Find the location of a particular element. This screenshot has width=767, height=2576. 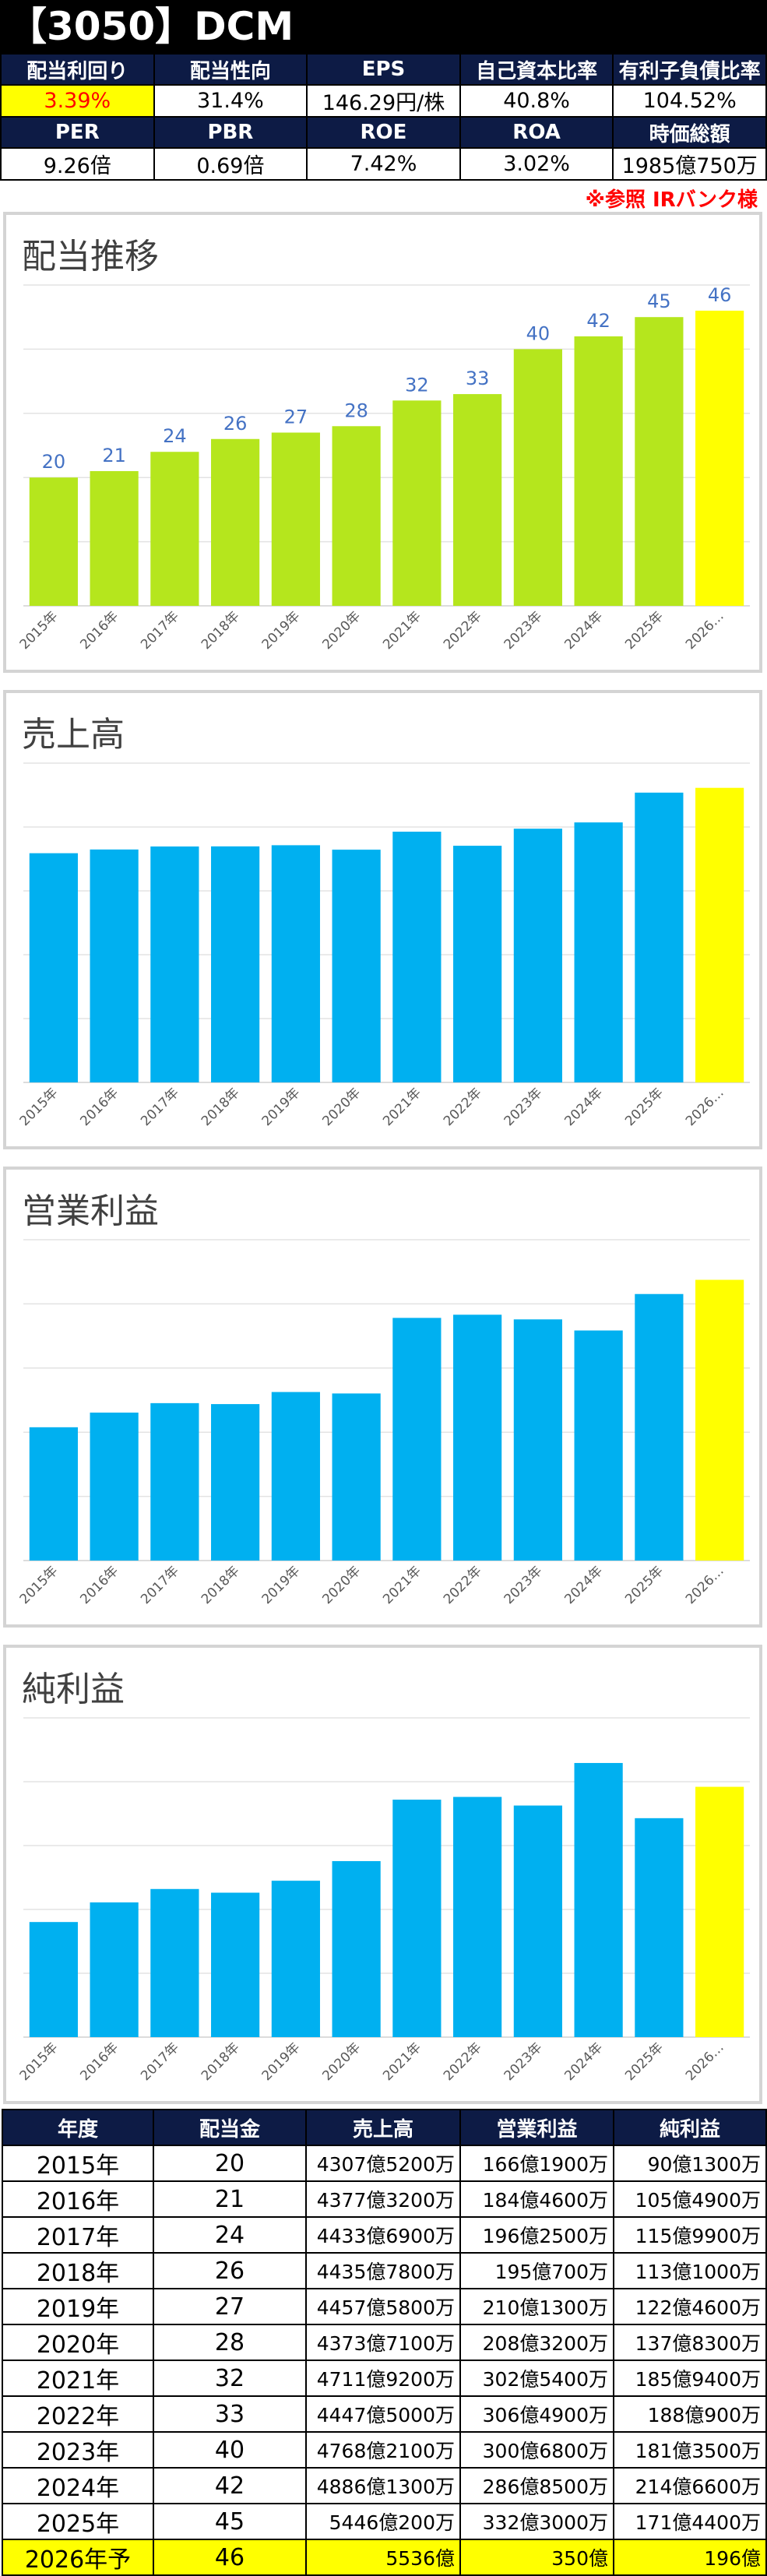

payout-ratio-value: 31.4% is located at coordinates (230, 101).